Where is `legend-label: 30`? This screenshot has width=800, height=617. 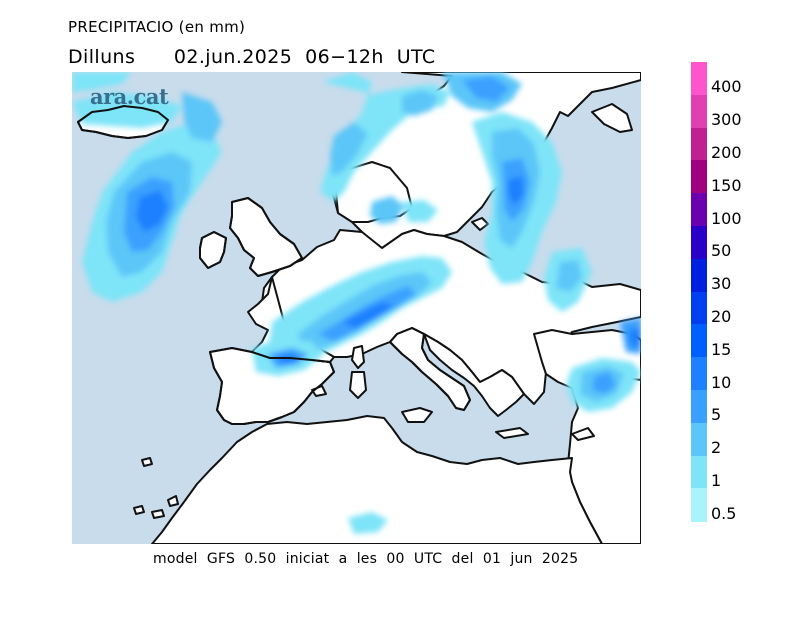
legend-label: 30 is located at coordinates (721, 284).